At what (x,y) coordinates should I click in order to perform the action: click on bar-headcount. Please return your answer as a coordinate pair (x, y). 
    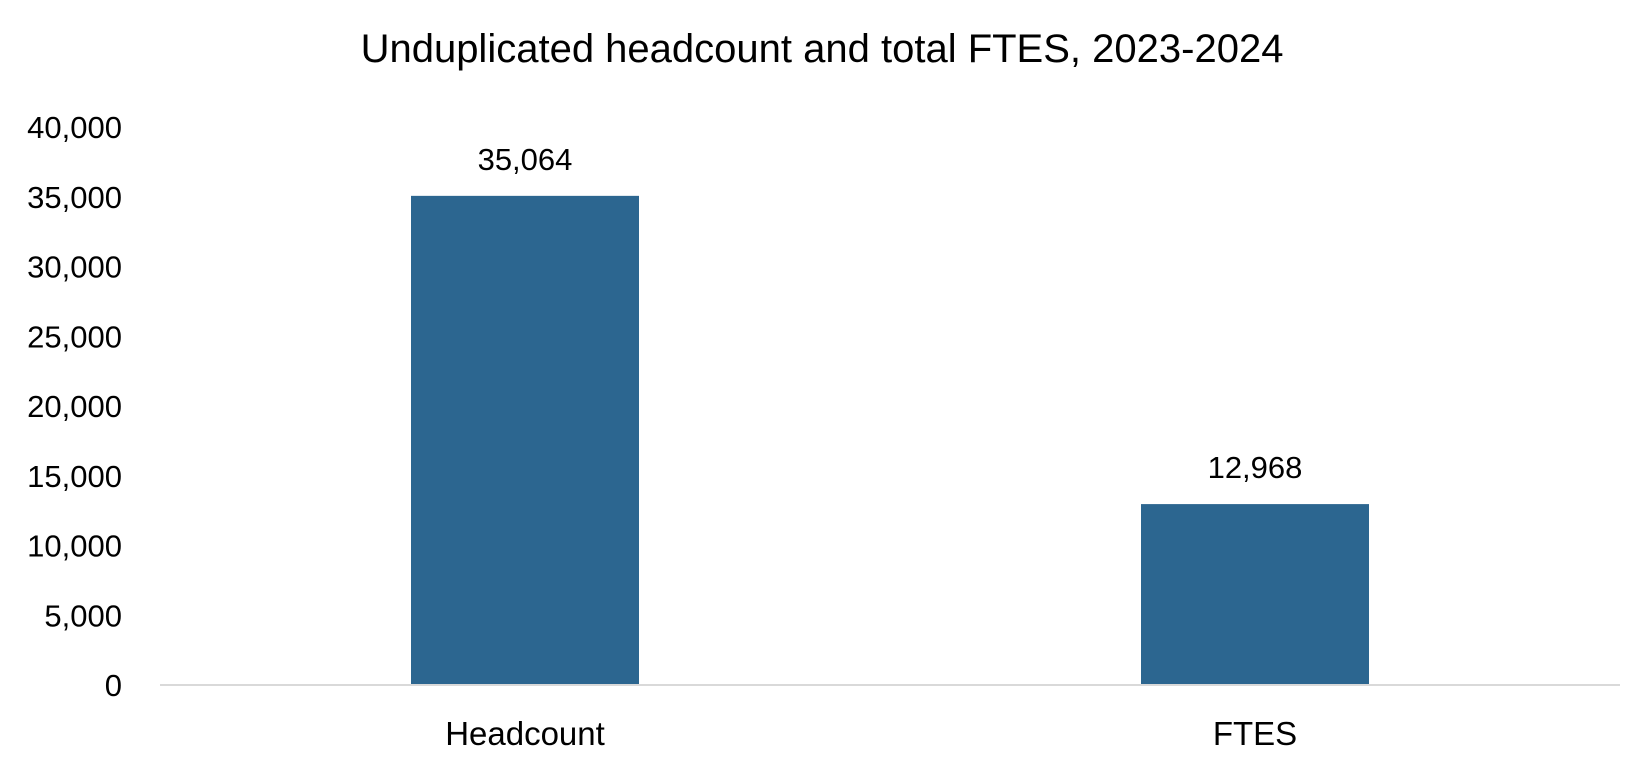
    Looking at the image, I should click on (525, 440).